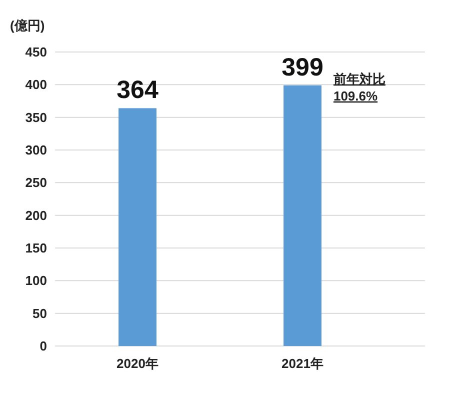 The image size is (450, 396). I want to click on y-tick-label: 200, so click(36, 215).